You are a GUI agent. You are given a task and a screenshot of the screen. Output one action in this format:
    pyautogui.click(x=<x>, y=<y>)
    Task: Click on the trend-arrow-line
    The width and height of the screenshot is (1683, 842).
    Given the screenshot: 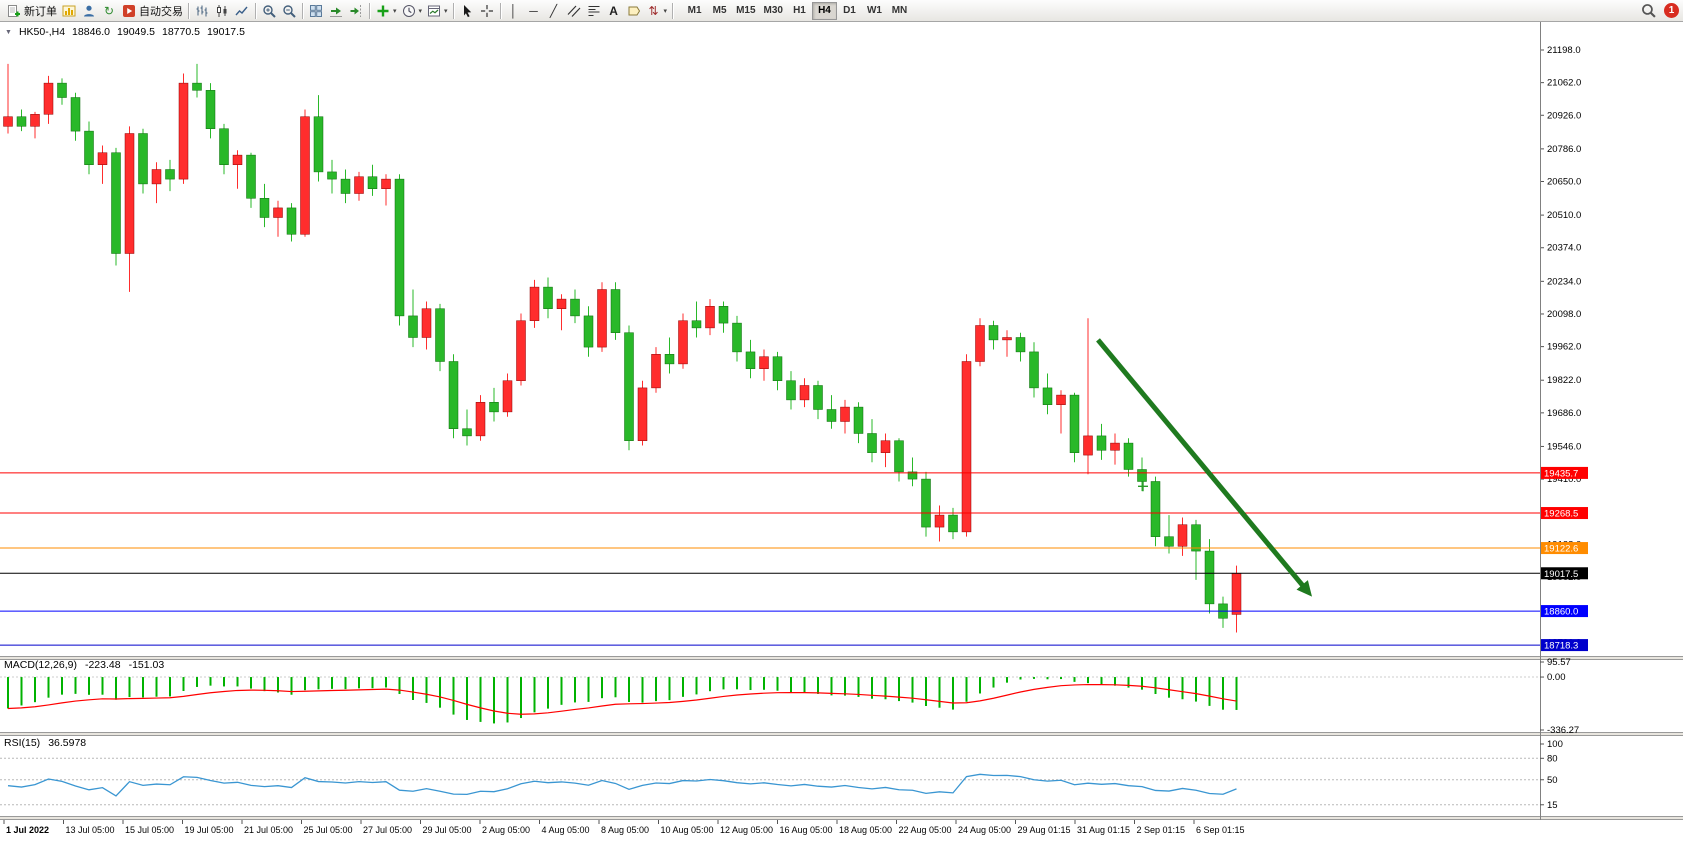 What is the action you would take?
    pyautogui.click(x=1201, y=464)
    